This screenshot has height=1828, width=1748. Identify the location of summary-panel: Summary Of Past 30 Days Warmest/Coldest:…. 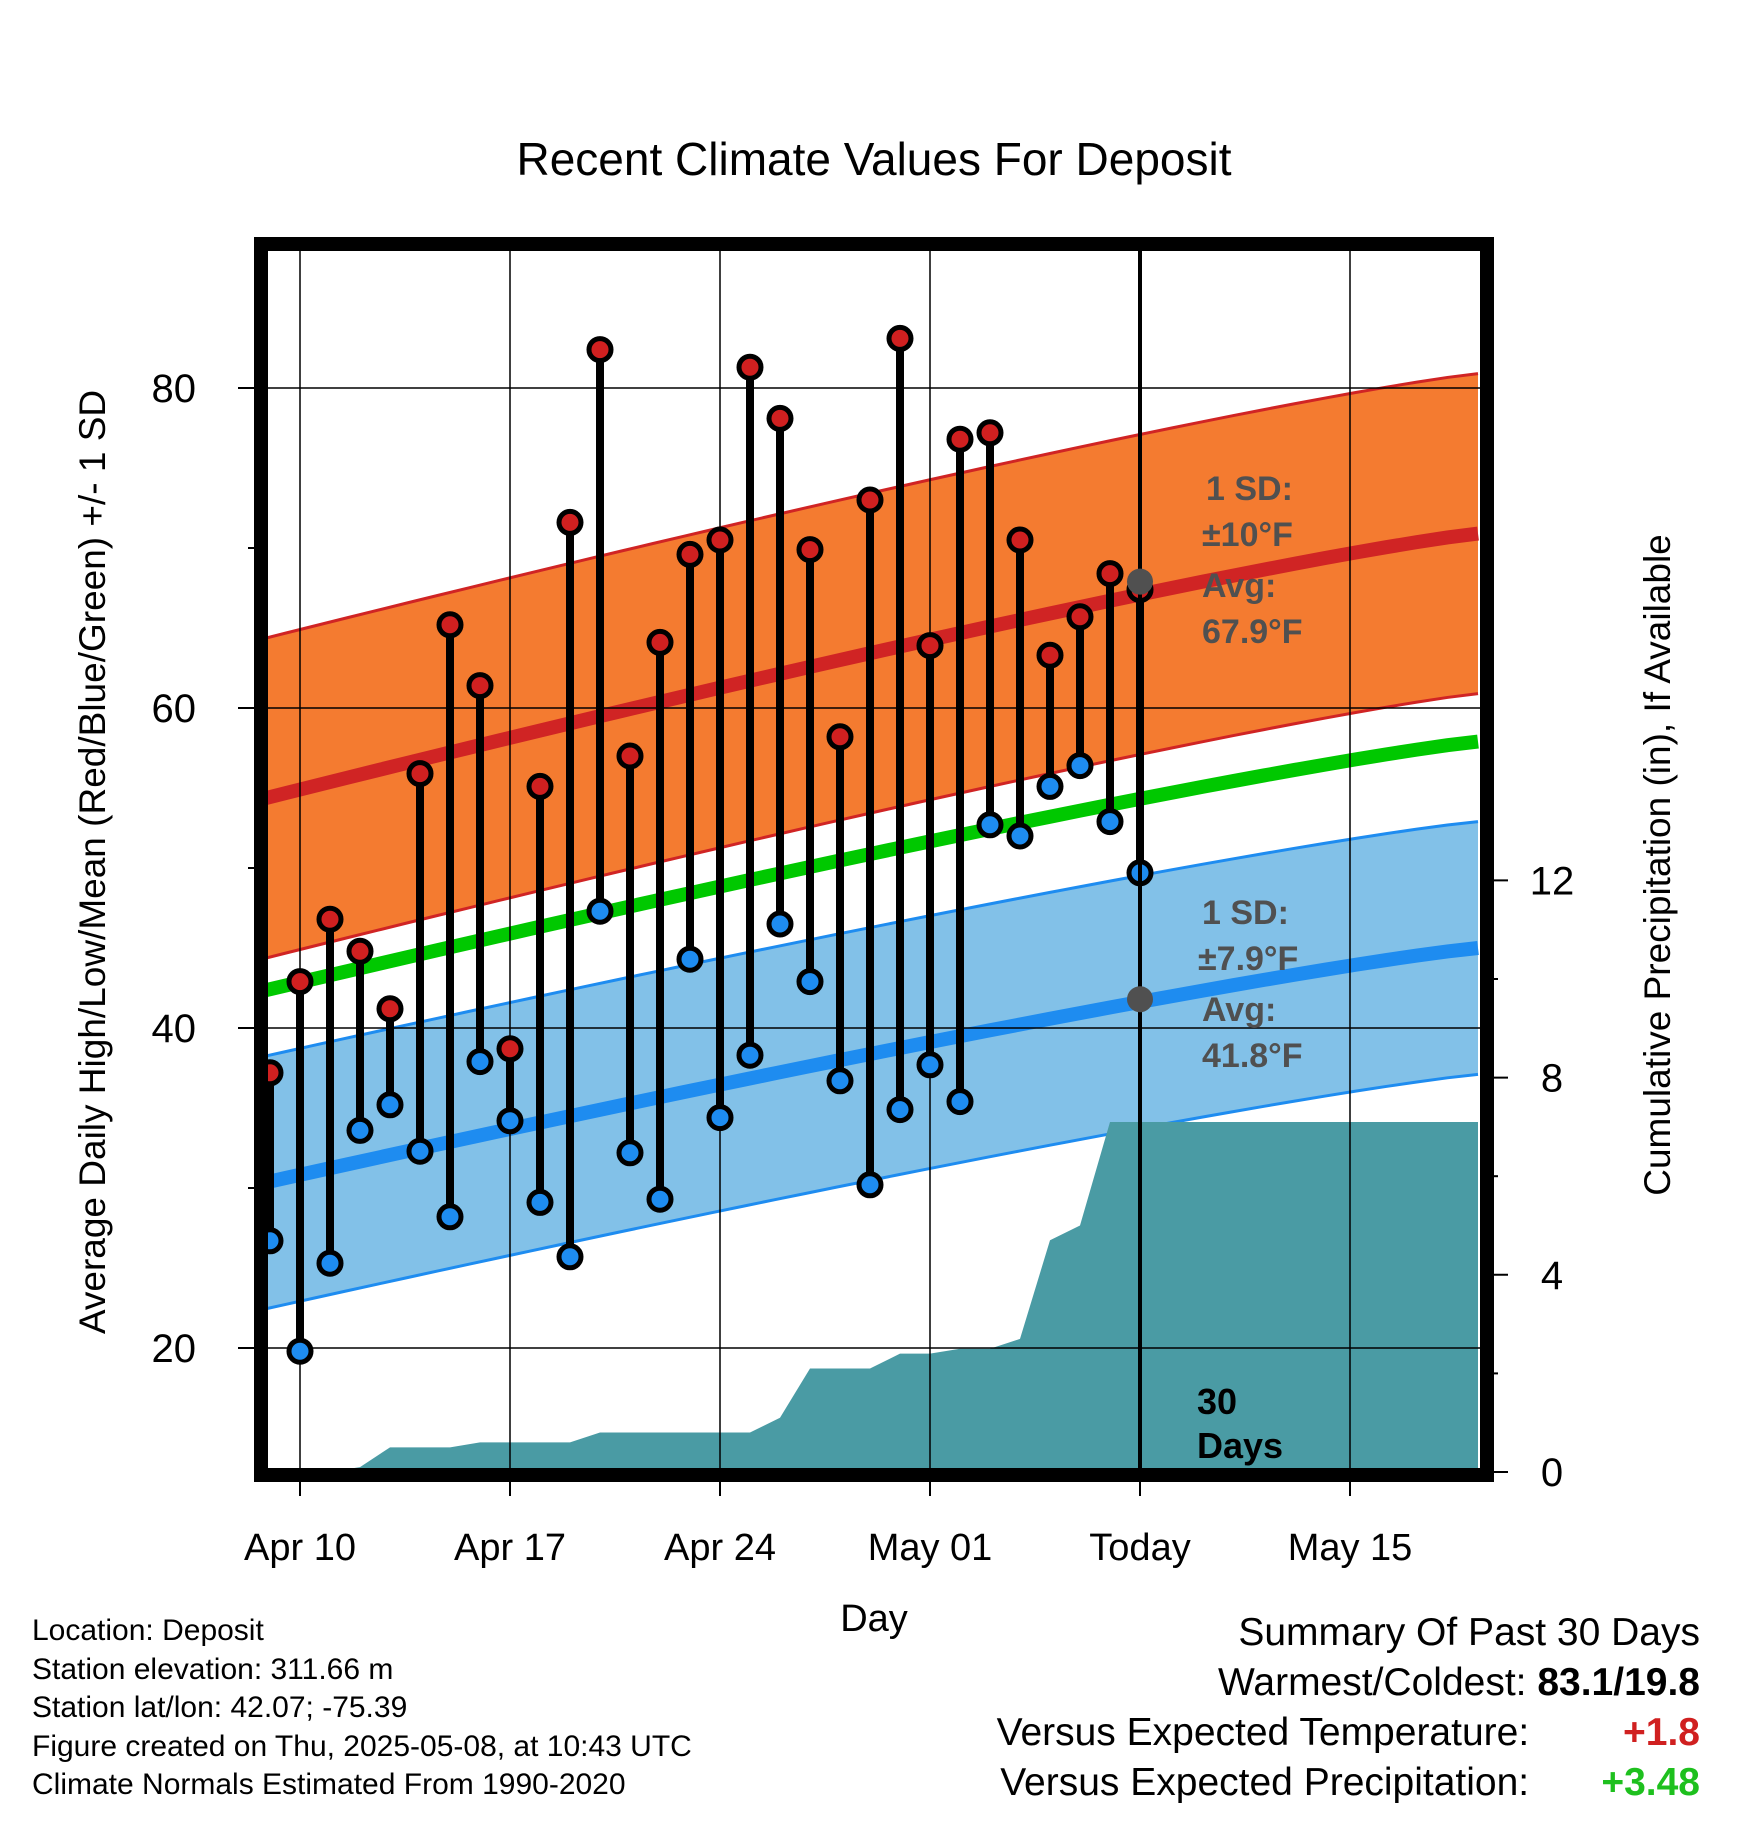
(1348, 1708).